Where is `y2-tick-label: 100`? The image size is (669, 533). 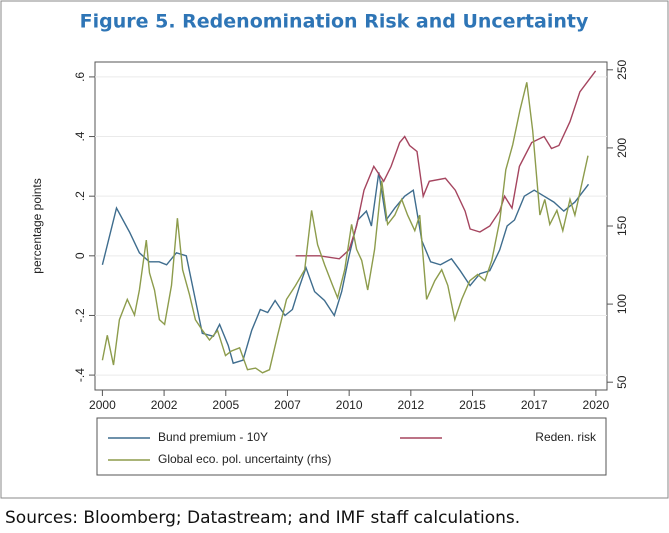
y2-tick-label: 100 is located at coordinates (622, 304).